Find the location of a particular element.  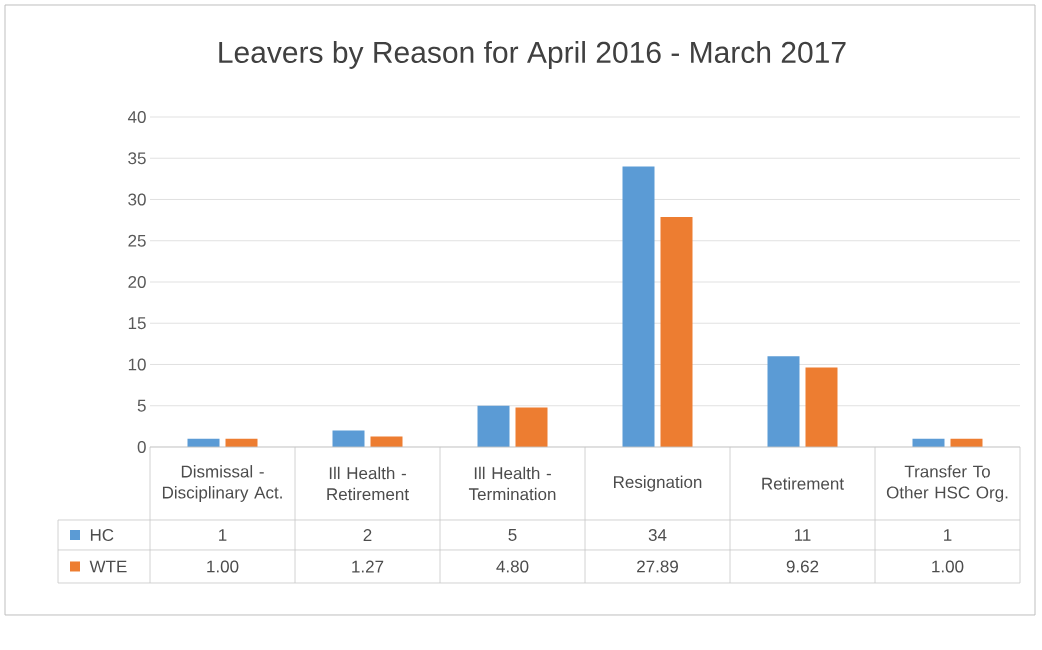

y-tick-label: 5 is located at coordinates (141, 405).